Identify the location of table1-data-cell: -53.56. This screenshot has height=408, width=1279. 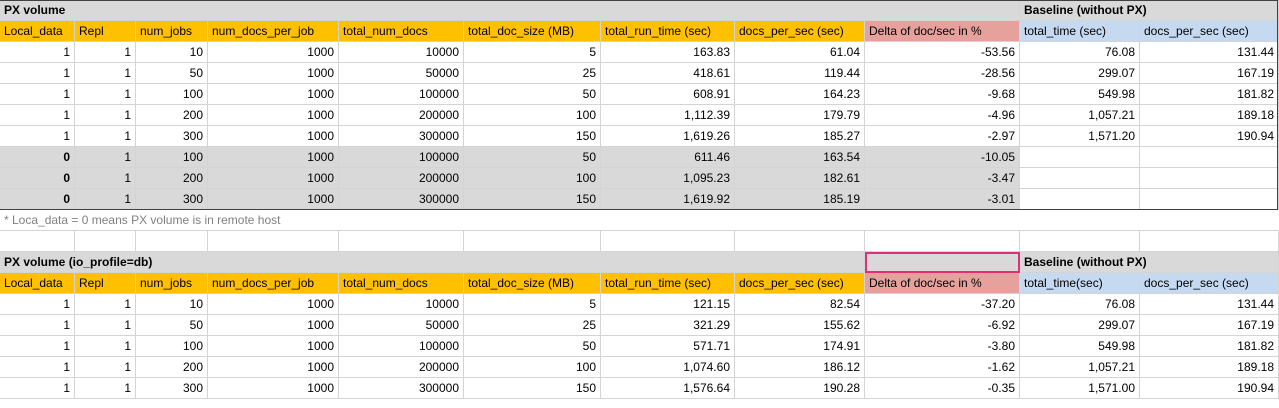
(942, 52).